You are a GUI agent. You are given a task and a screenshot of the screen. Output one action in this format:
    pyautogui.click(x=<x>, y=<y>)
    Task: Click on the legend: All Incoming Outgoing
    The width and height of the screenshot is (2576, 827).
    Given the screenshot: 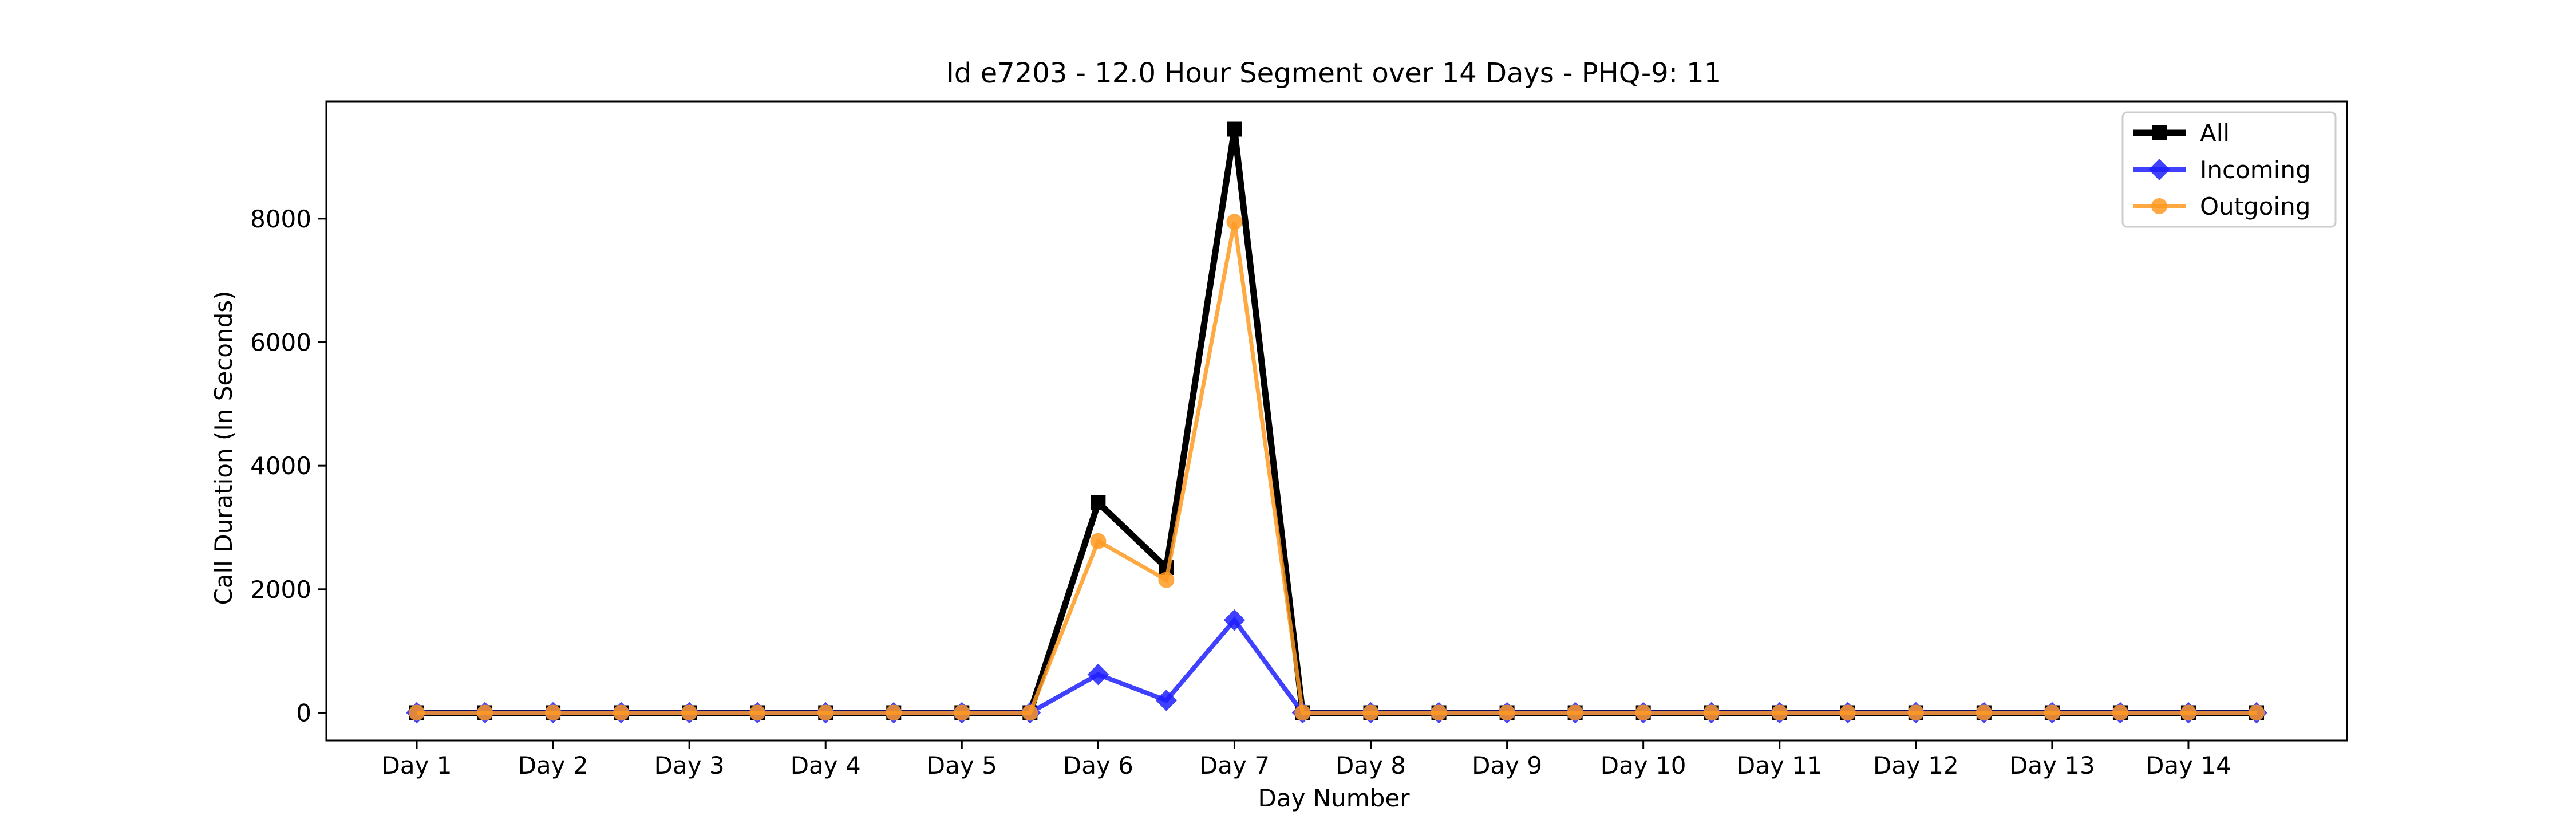 What is the action you would take?
    pyautogui.click(x=2229, y=169)
    